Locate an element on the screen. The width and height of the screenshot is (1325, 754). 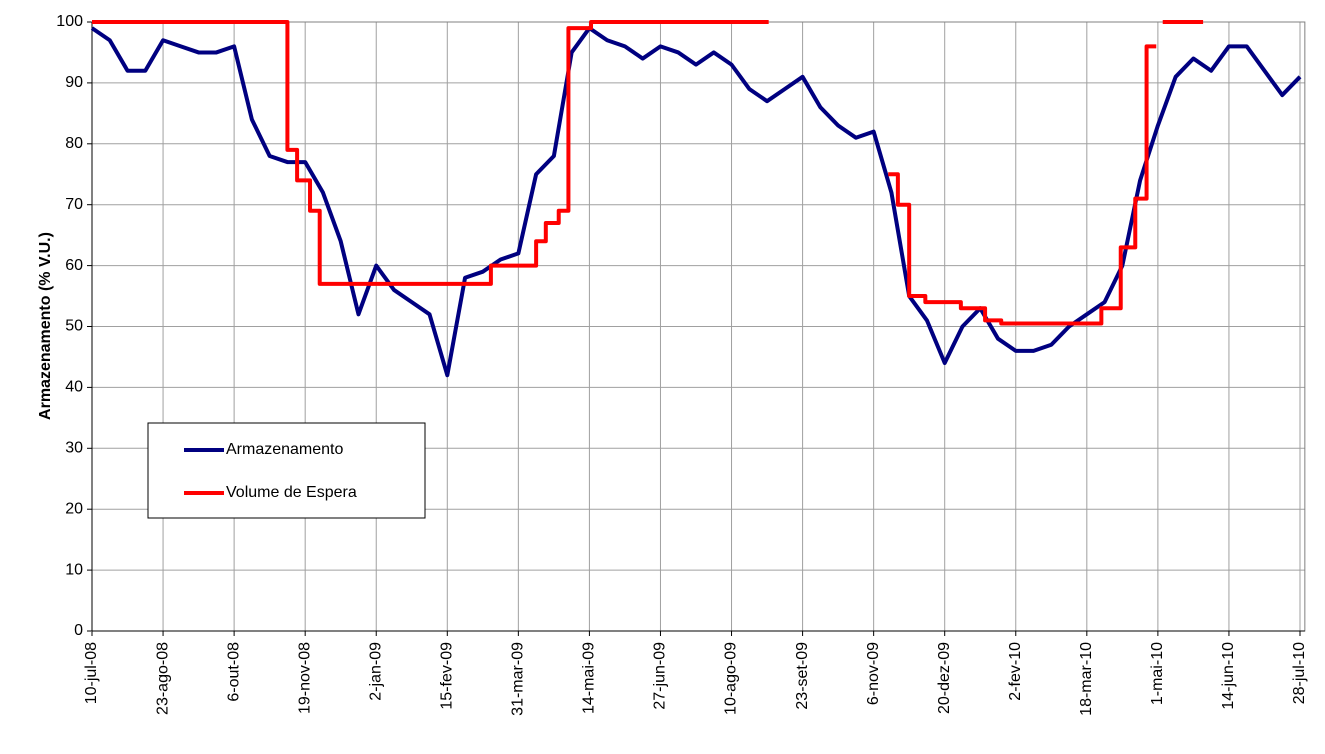
y-tick-label: 50 is located at coordinates (74, 326).